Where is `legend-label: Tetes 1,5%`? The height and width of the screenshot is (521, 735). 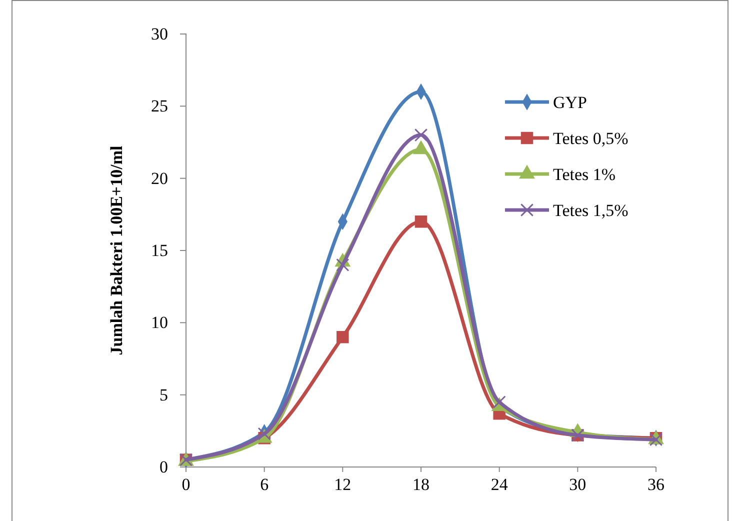
legend-label: Tetes 1,5% is located at coordinates (590, 210).